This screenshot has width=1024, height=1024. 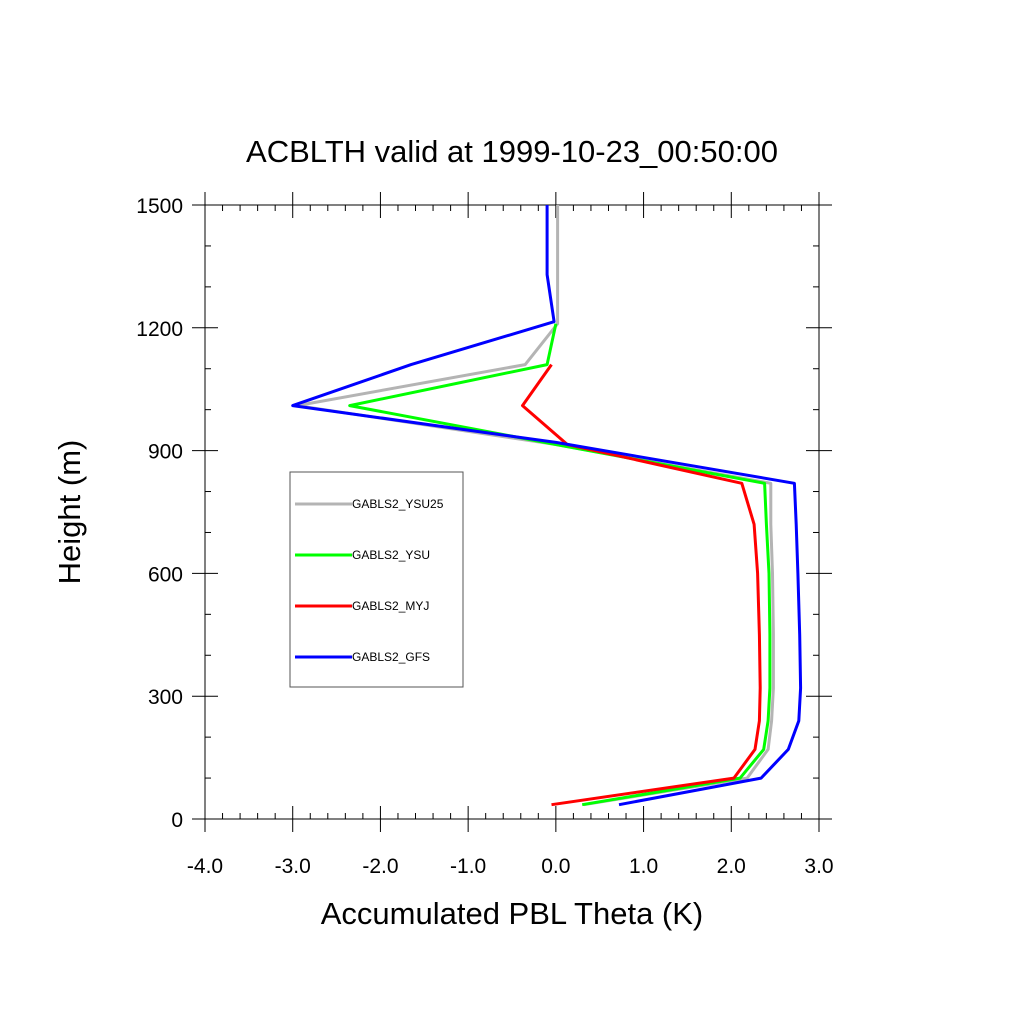 I want to click on y-tick-label: 1500, so click(x=159, y=206).